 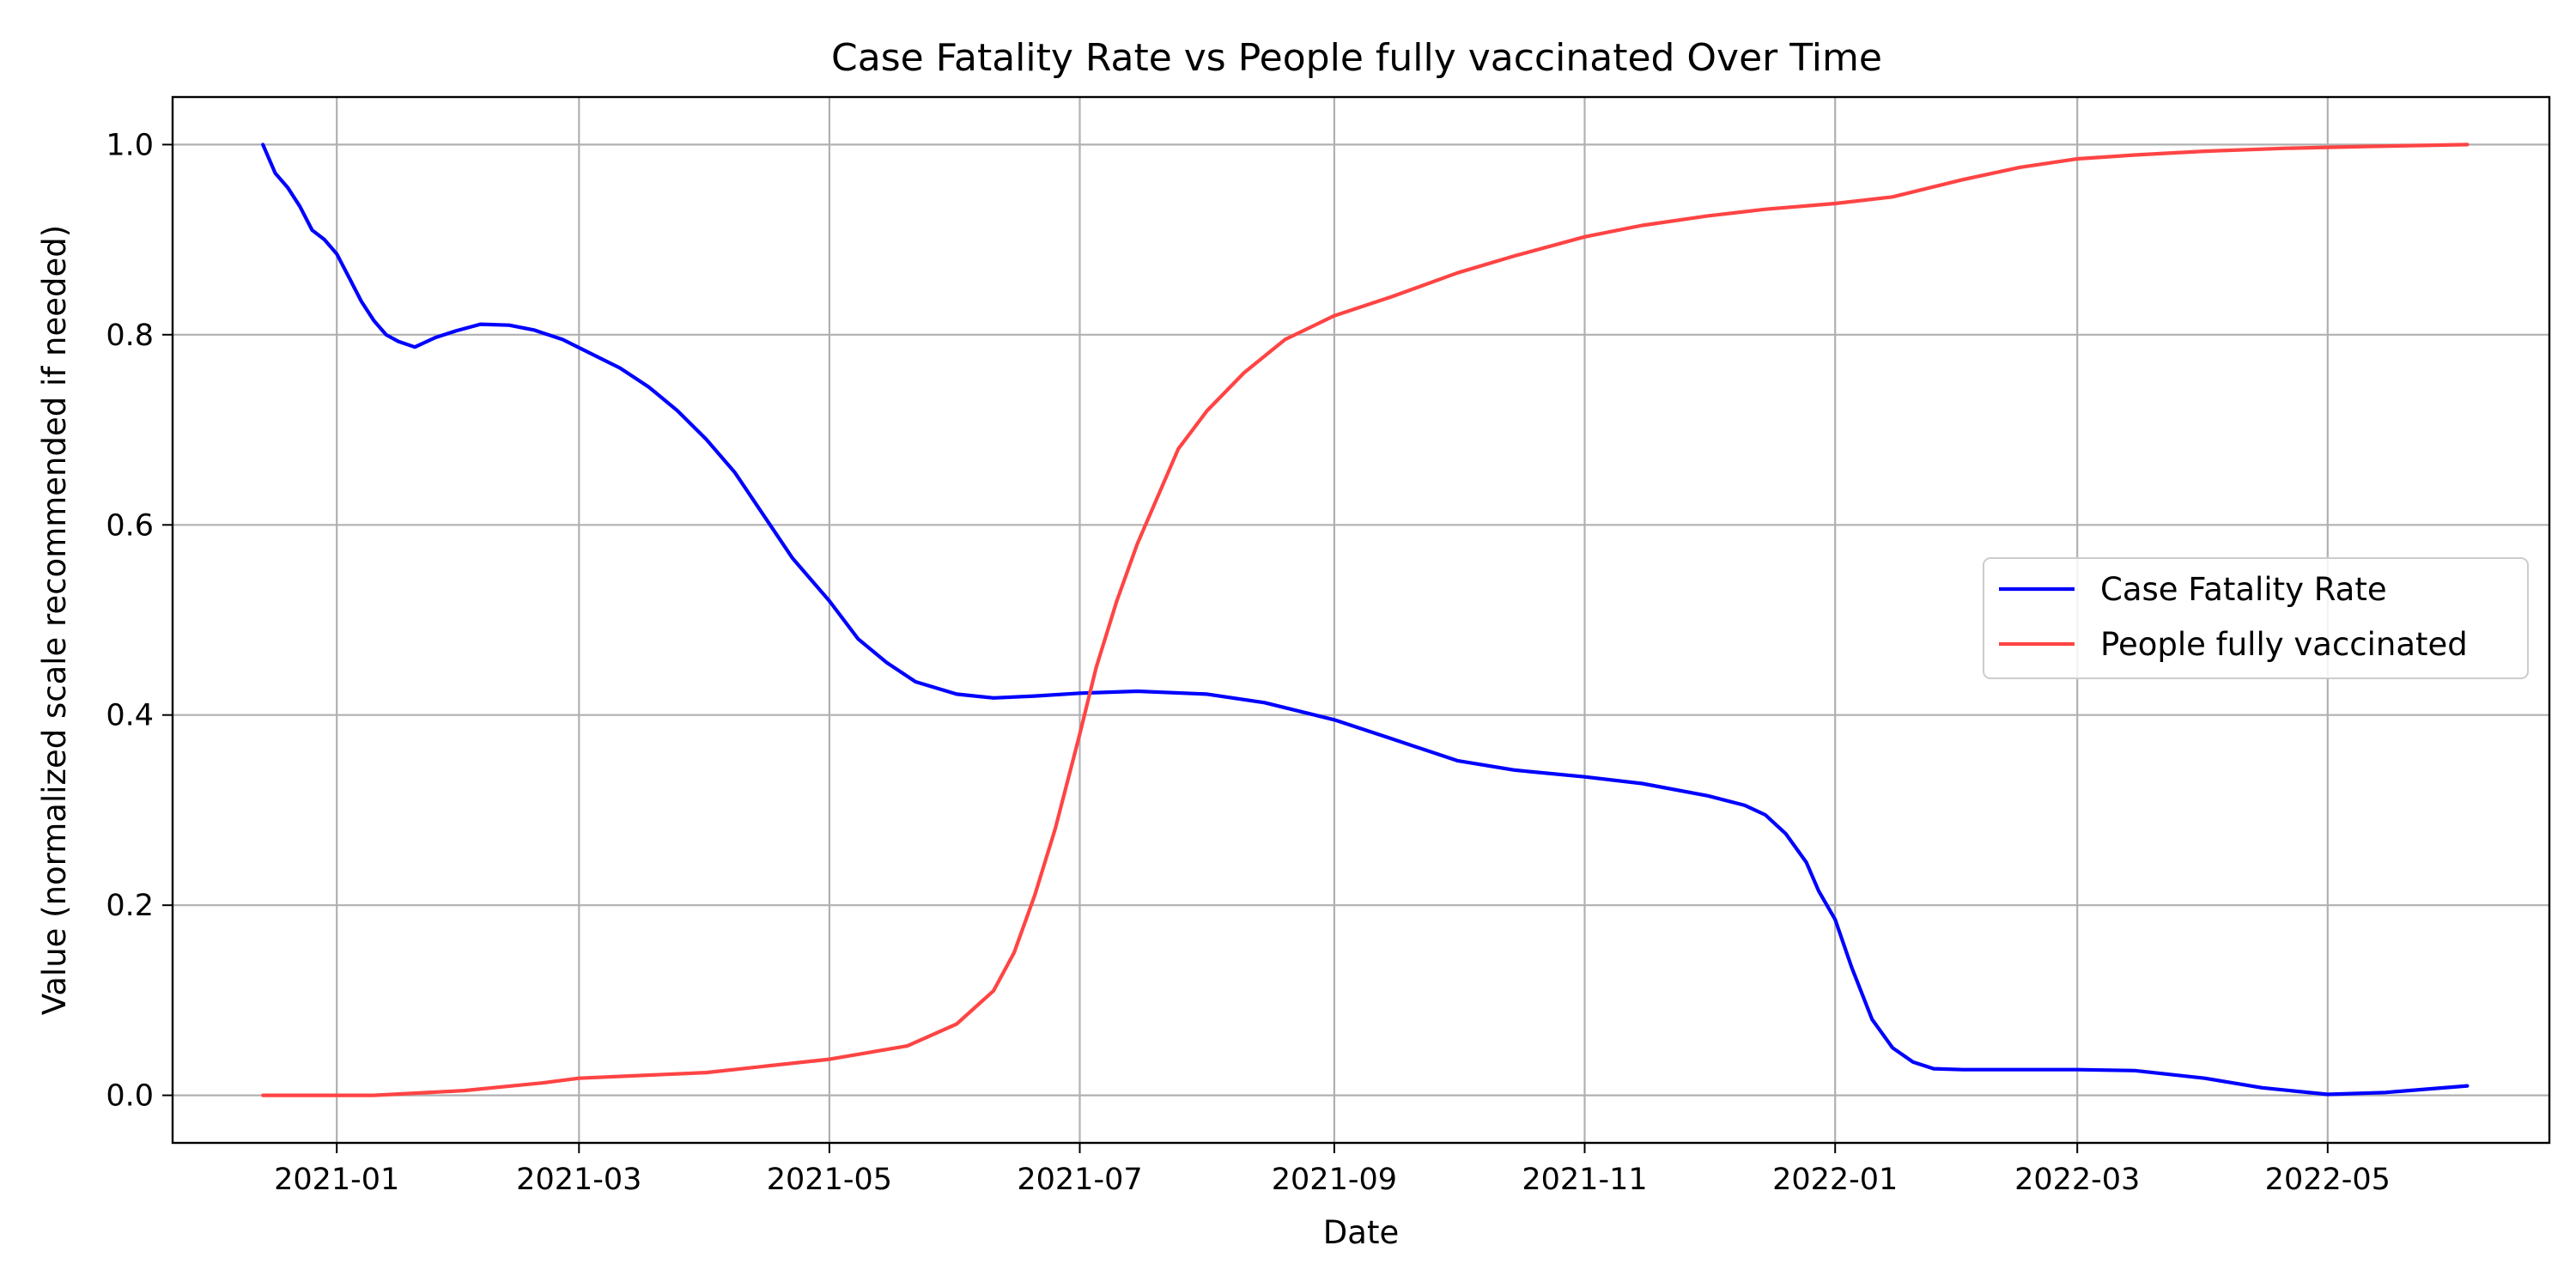 What do you see at coordinates (130, 906) in the screenshot?
I see `y-tick-label: 0.2` at bounding box center [130, 906].